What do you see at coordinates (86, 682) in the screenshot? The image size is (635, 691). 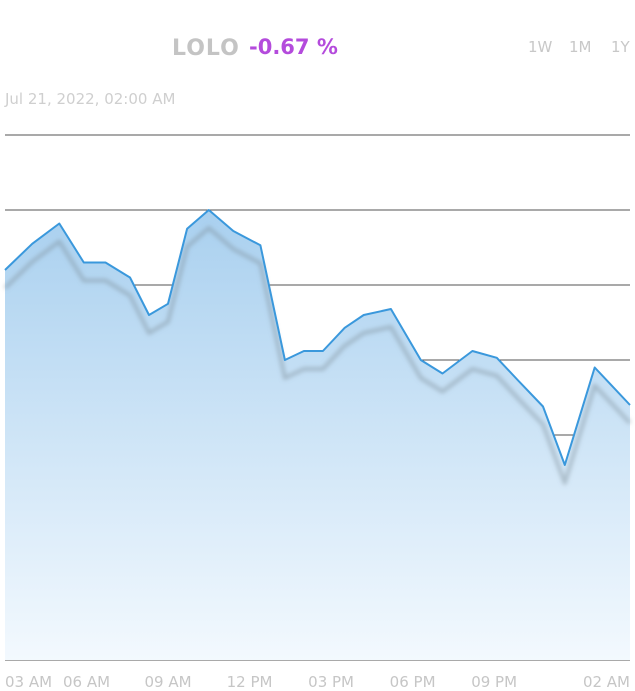 I see `x-tick-label: 06 AM` at bounding box center [86, 682].